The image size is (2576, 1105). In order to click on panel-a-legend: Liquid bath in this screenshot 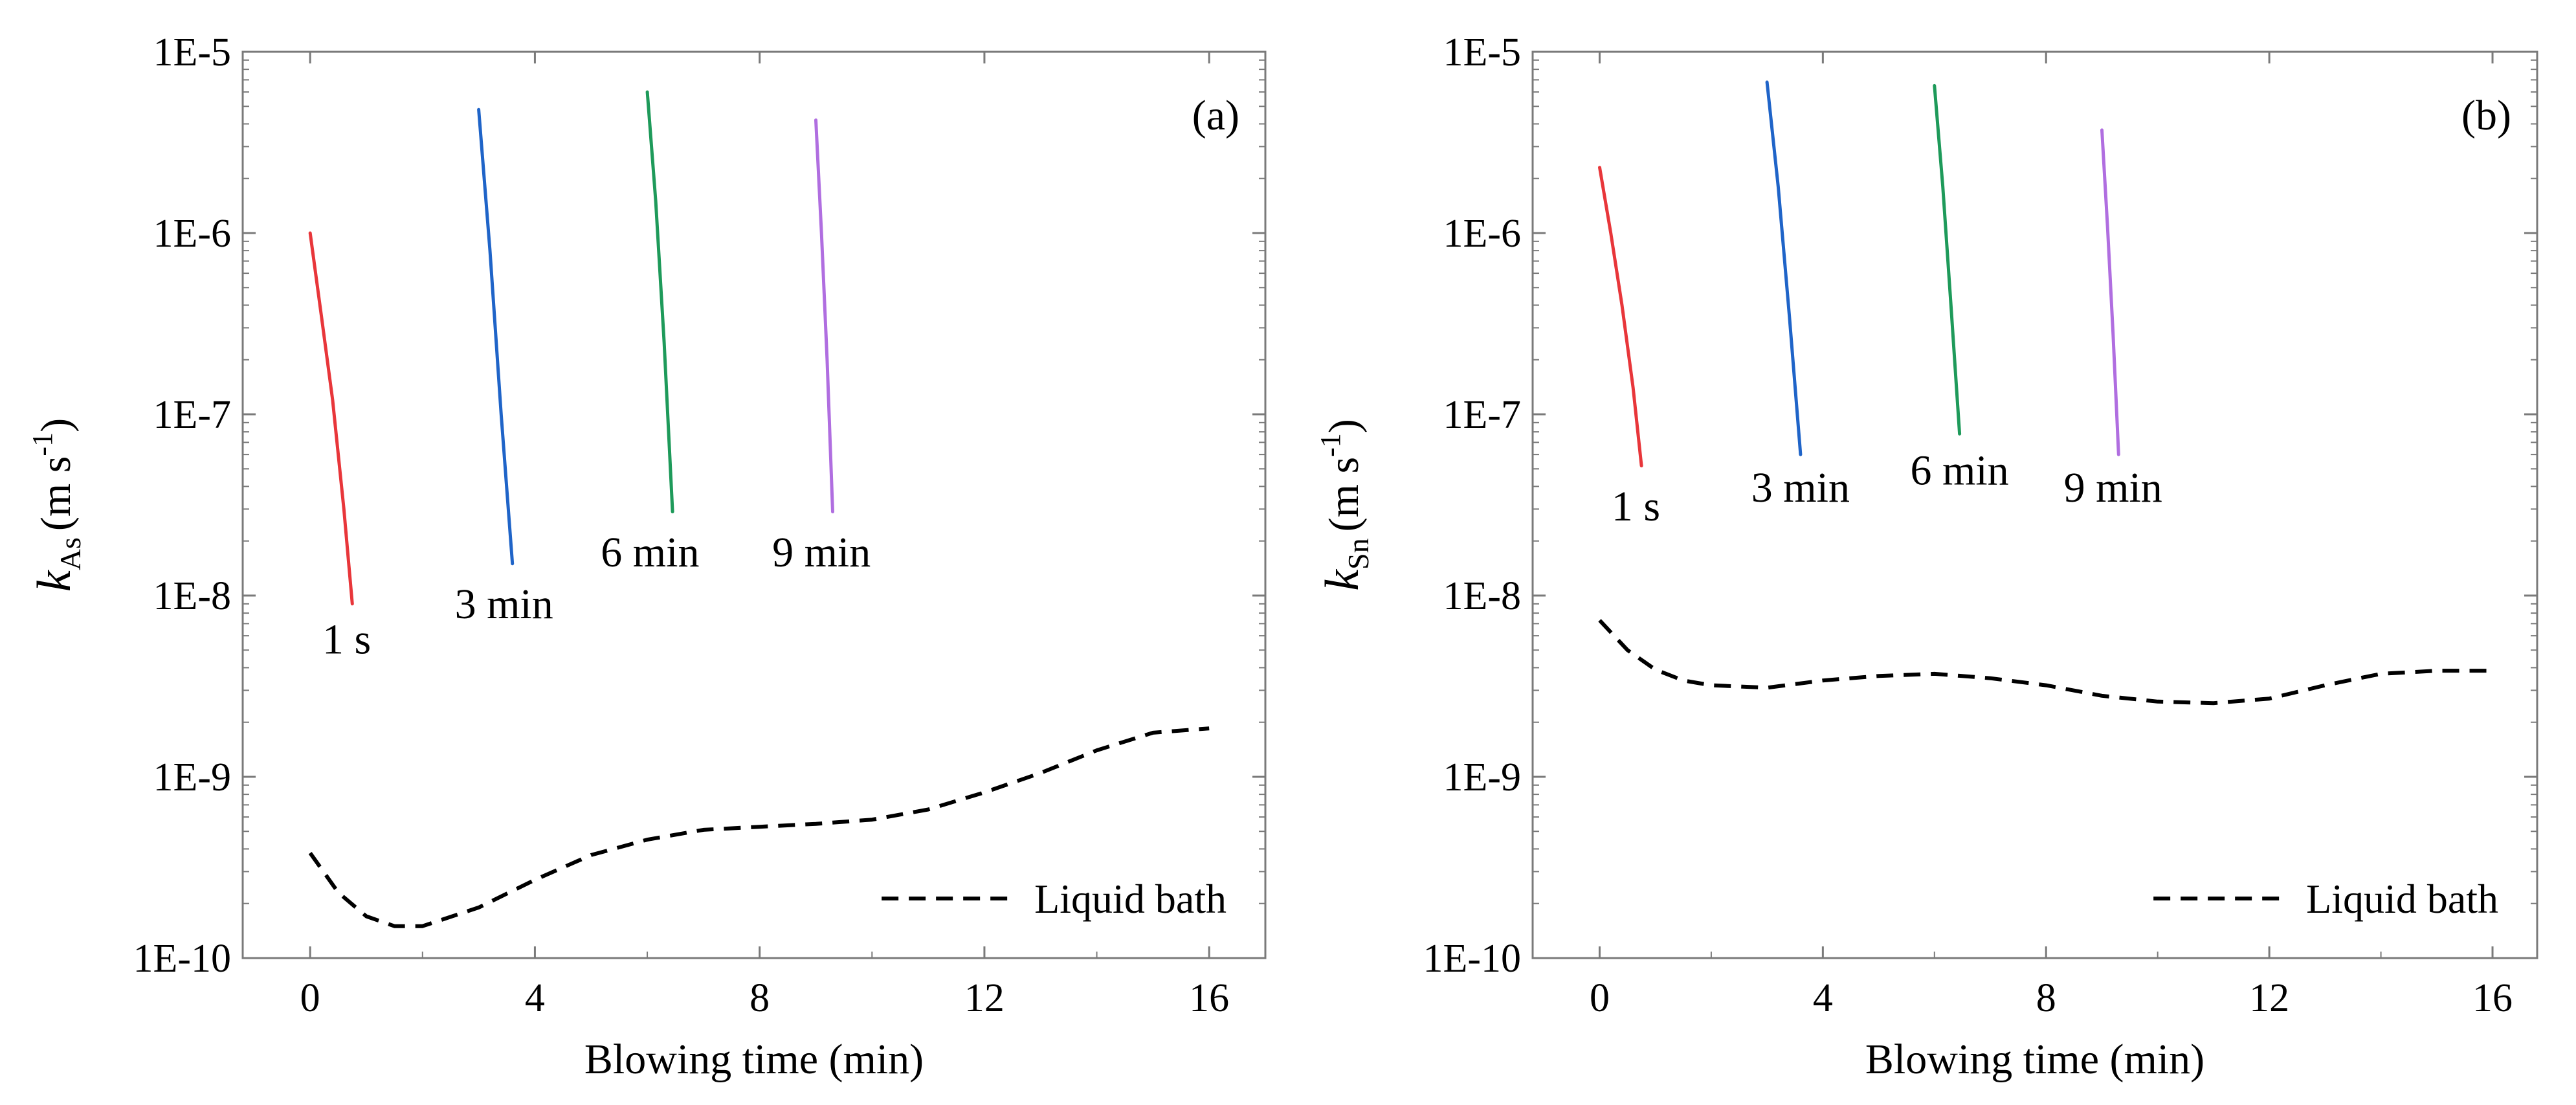, I will do `click(1054, 899)`.